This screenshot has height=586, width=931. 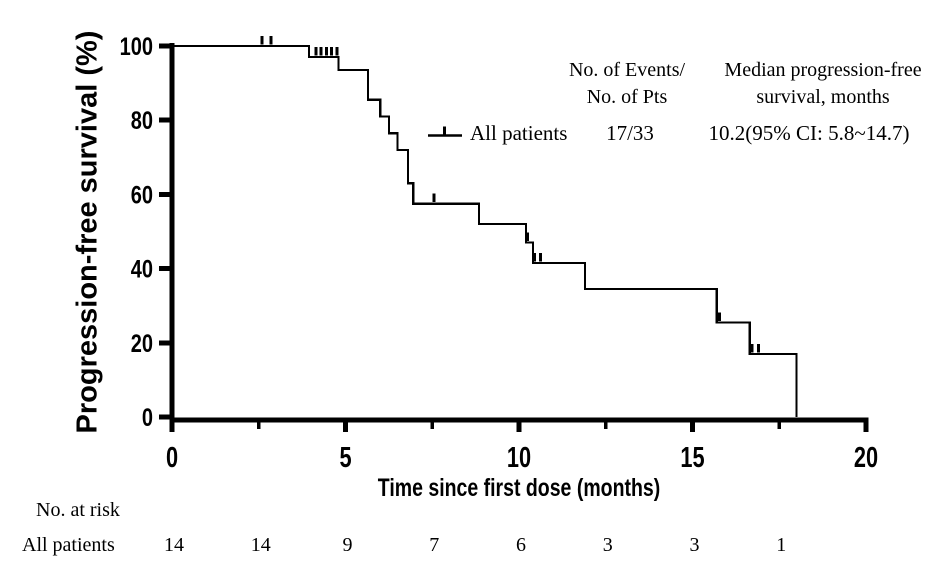 What do you see at coordinates (630, 133) in the screenshot?
I see `legend-events-value: 17/33` at bounding box center [630, 133].